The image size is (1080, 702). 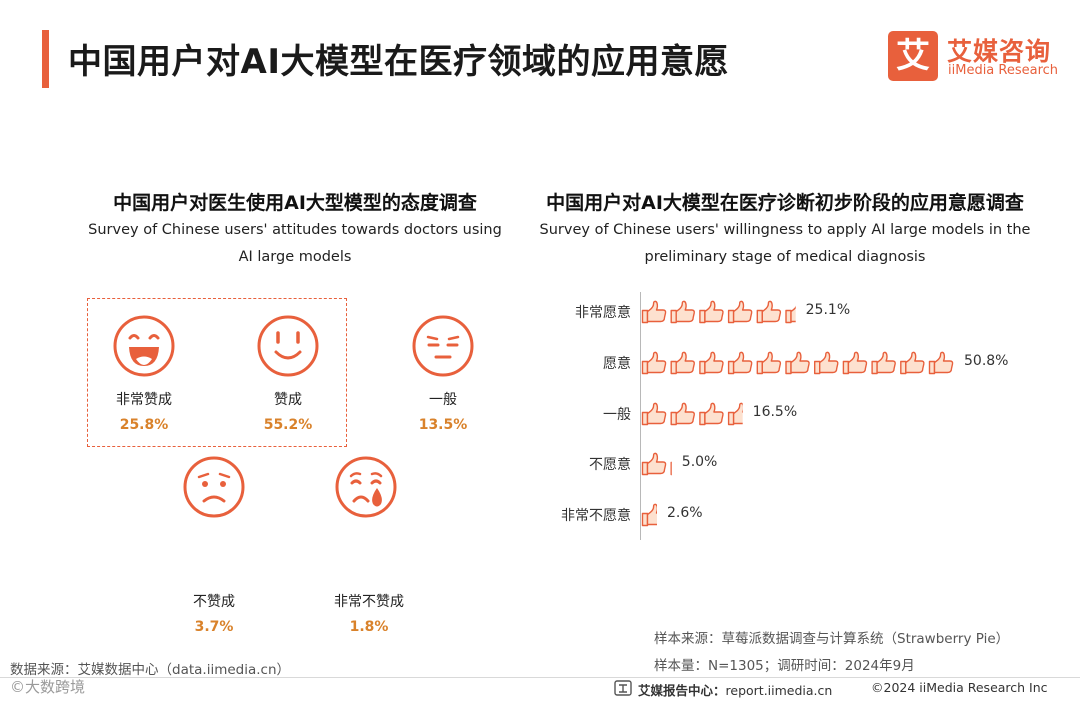 I want to click on bar-category-label: 不愿意, so click(x=610, y=465).